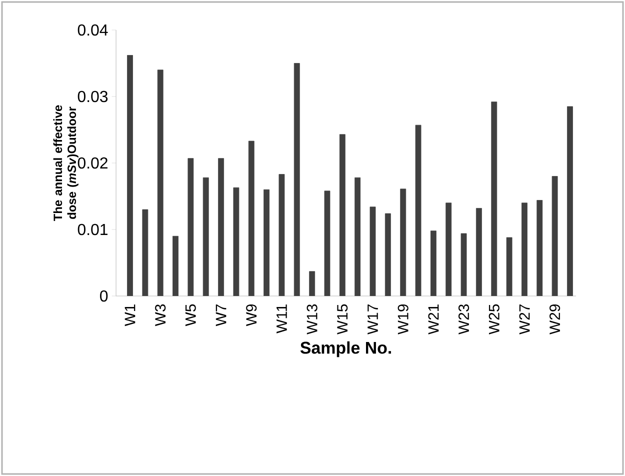  What do you see at coordinates (464, 319) in the screenshot?
I see `x-tick-label: W23` at bounding box center [464, 319].